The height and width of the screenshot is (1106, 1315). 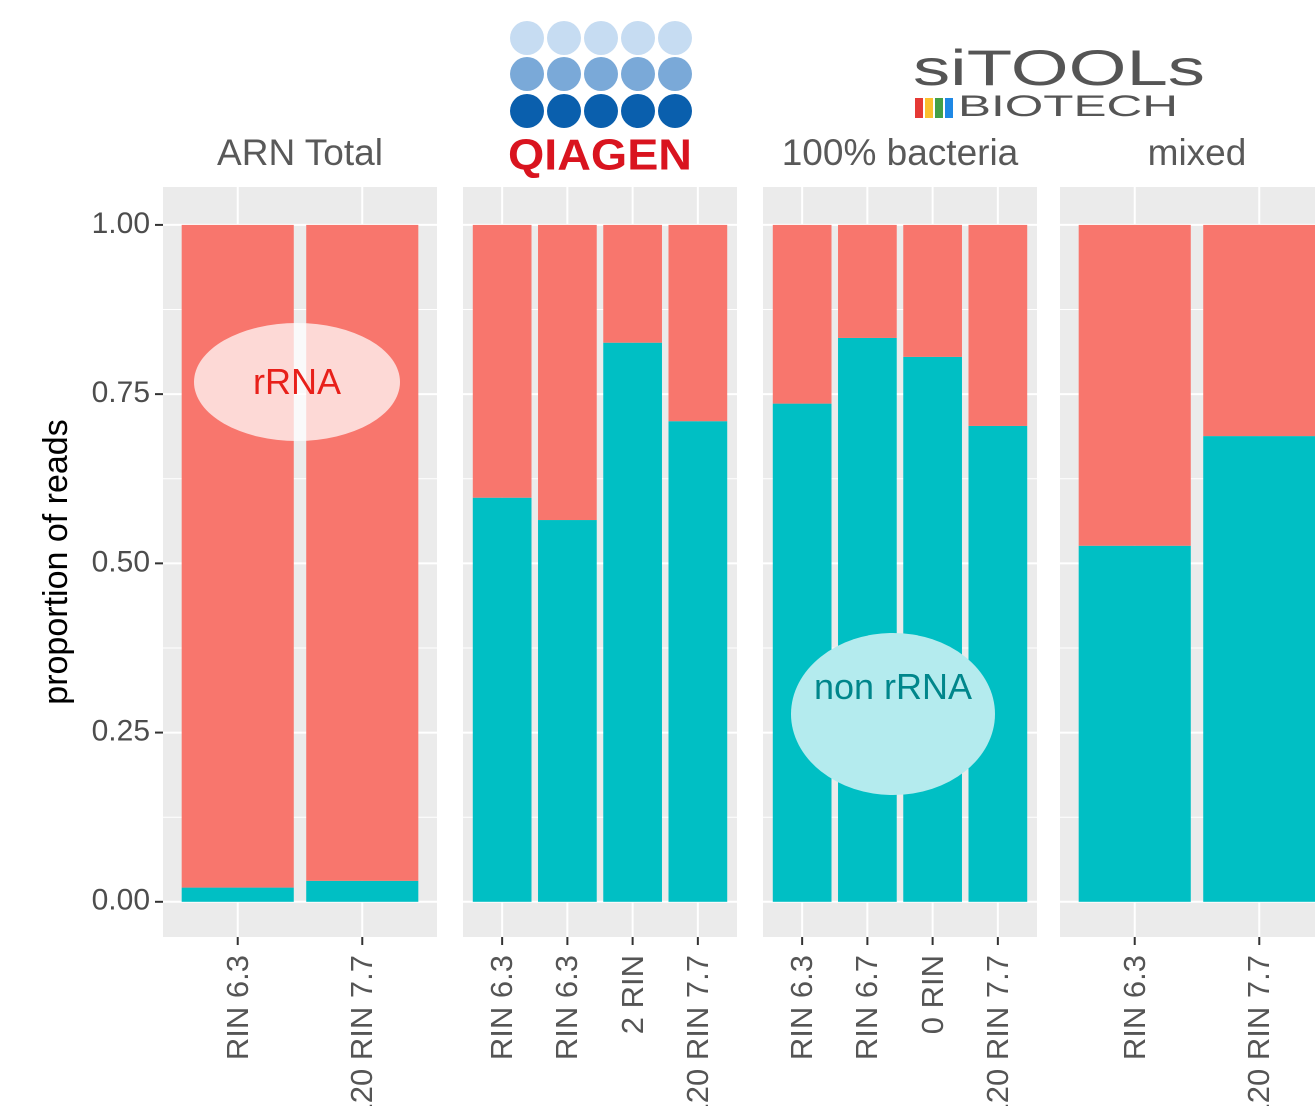 I want to click on facet-title: 100% bacteria, so click(x=900, y=152).